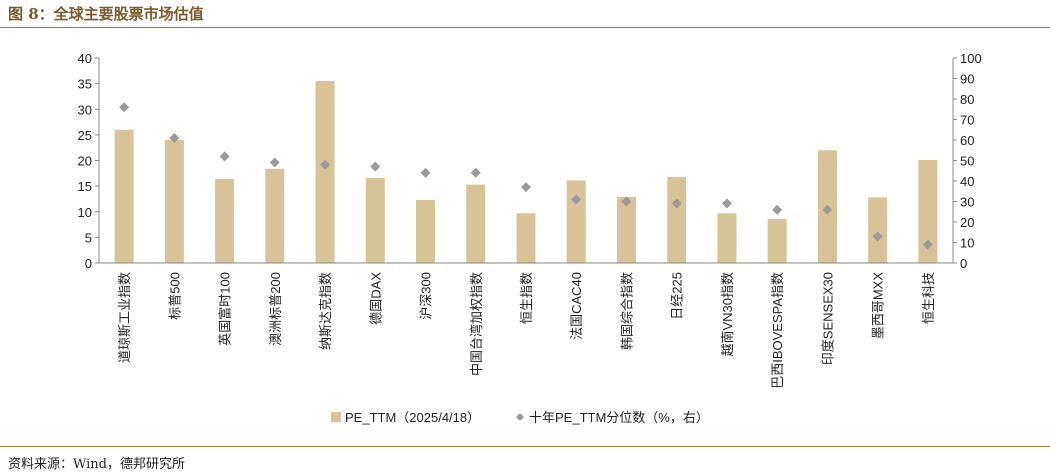 The width and height of the screenshot is (1050, 472). What do you see at coordinates (777, 330) in the screenshot?
I see `category-label: 巴西IBOVESPA指数` at bounding box center [777, 330].